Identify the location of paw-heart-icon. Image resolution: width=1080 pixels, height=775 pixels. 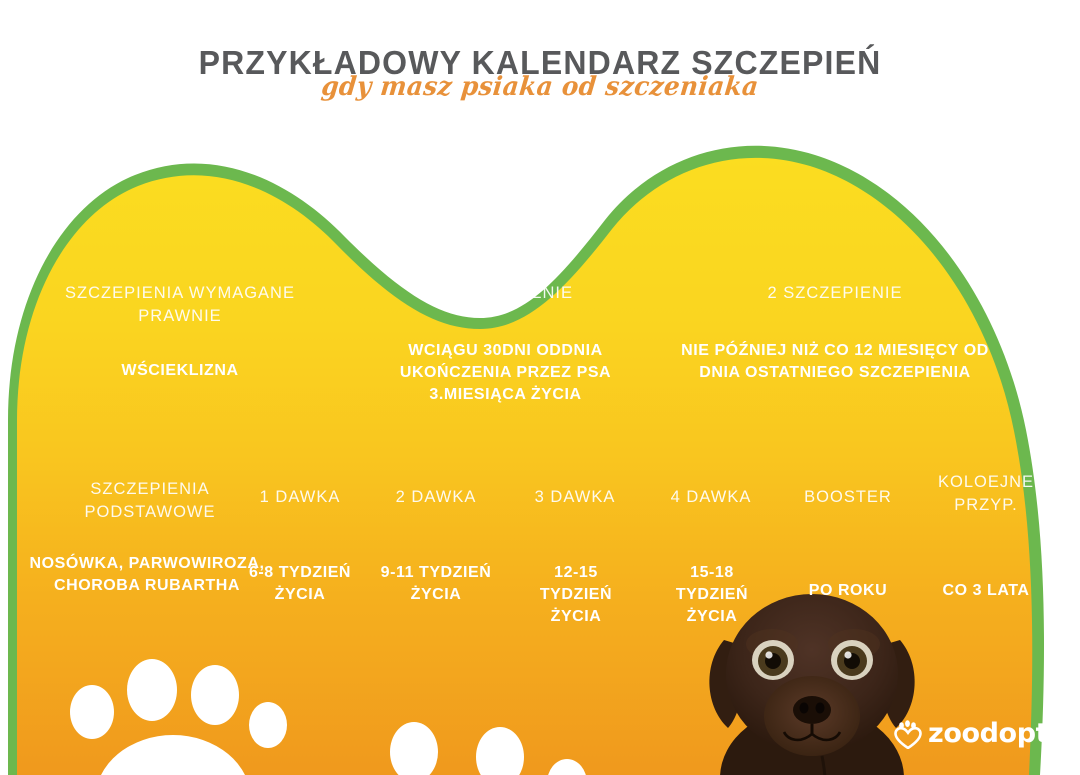
(908, 734).